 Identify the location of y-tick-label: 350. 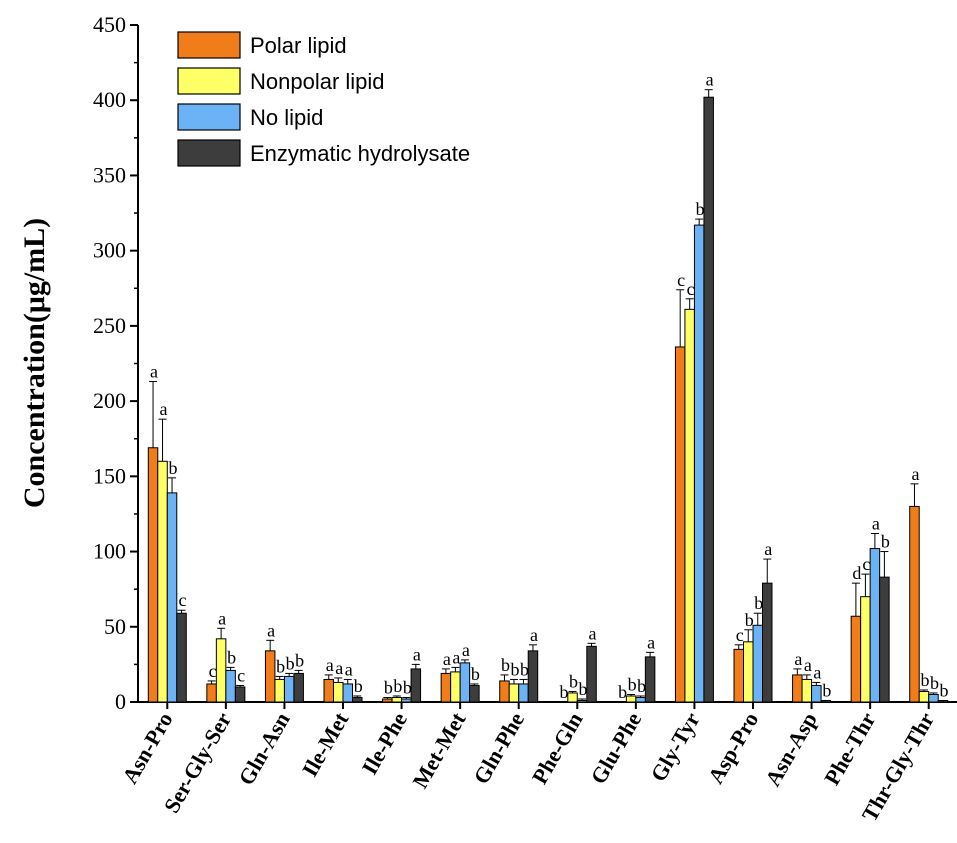
(109, 174).